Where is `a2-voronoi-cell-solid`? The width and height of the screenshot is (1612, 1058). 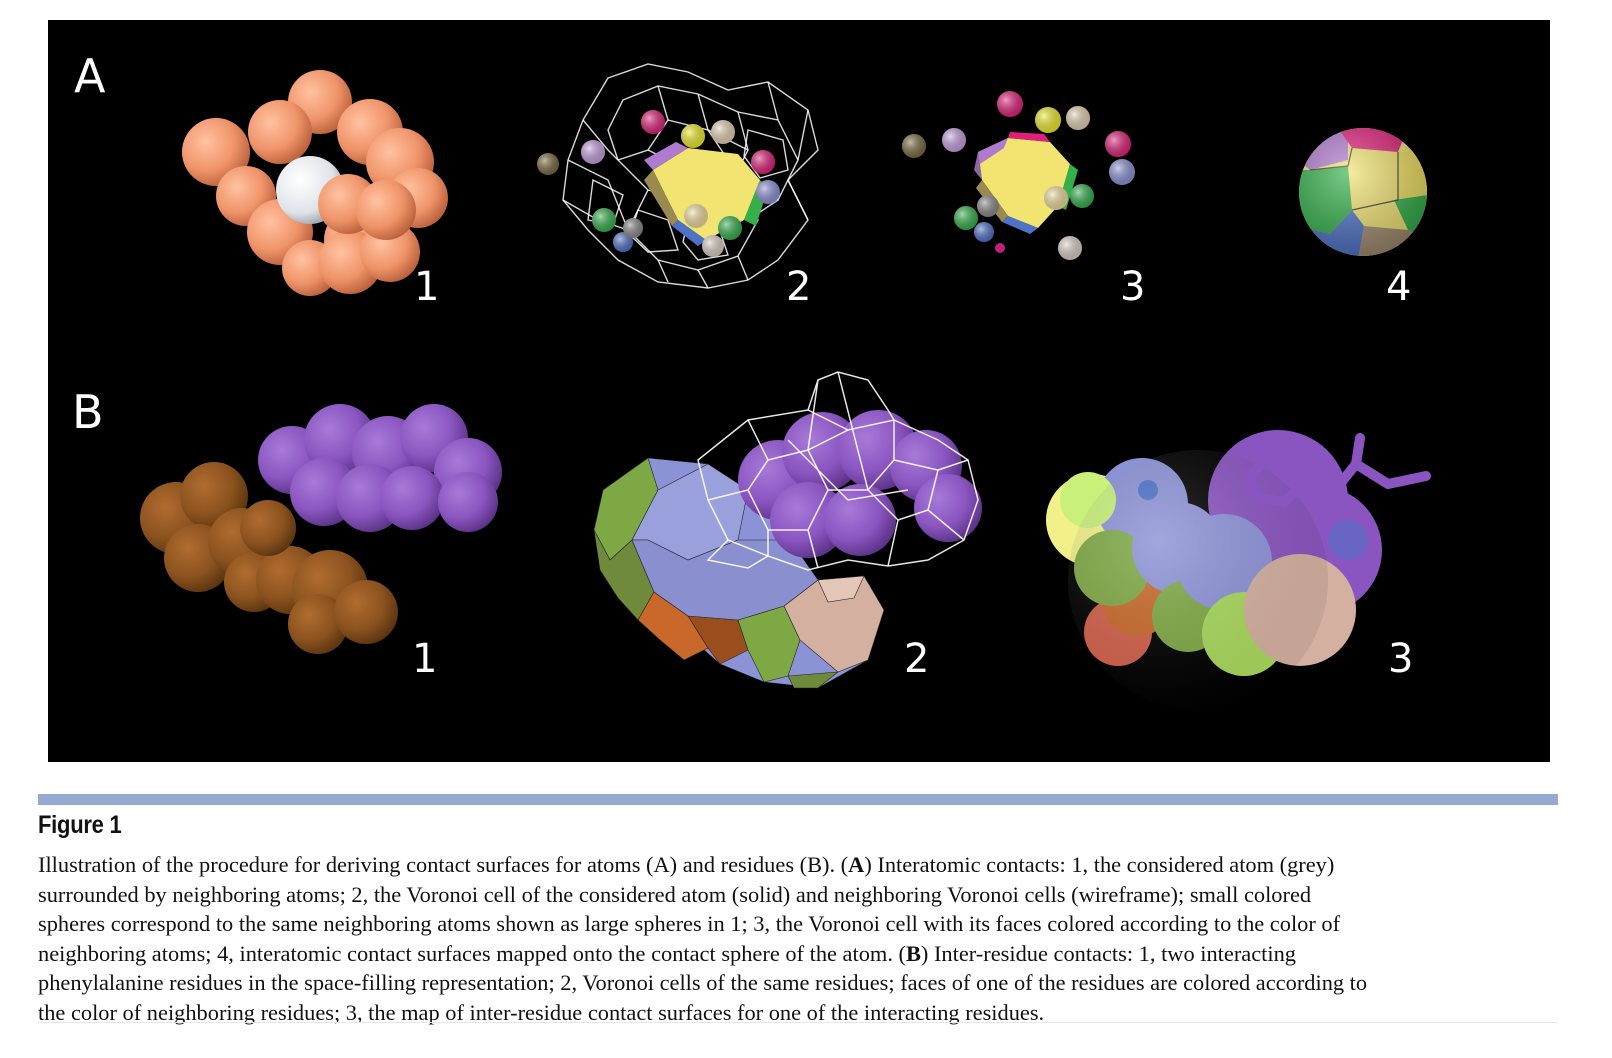
a2-voronoi-cell-solid is located at coordinates (706, 194).